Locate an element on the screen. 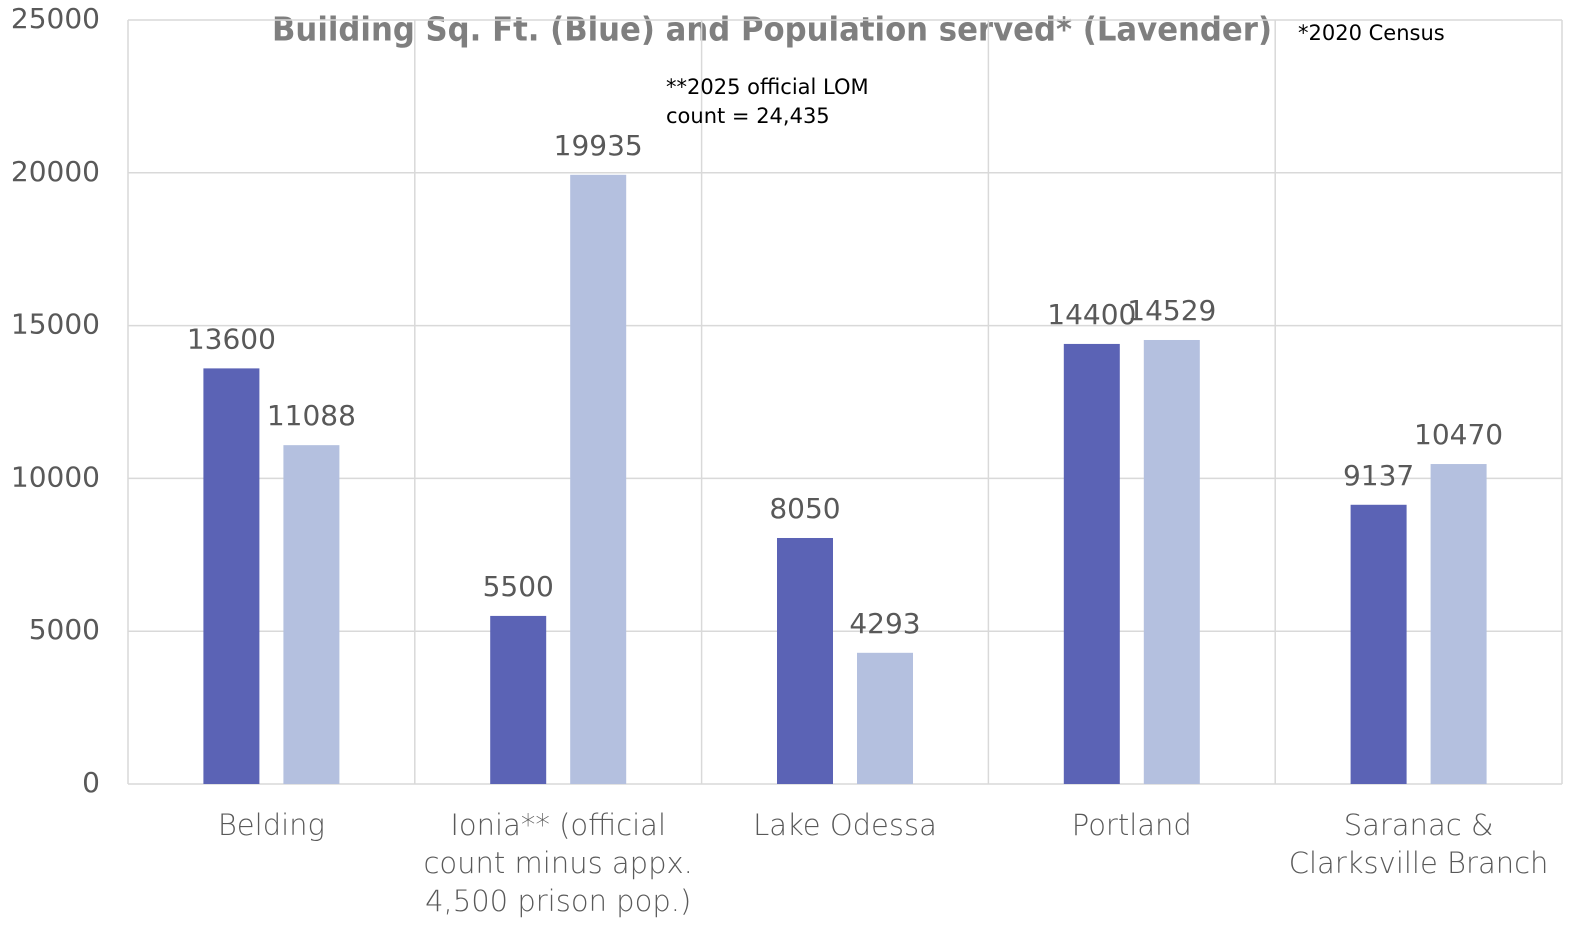 This screenshot has height=930, width=1585. value-label: 8050 is located at coordinates (804, 508).